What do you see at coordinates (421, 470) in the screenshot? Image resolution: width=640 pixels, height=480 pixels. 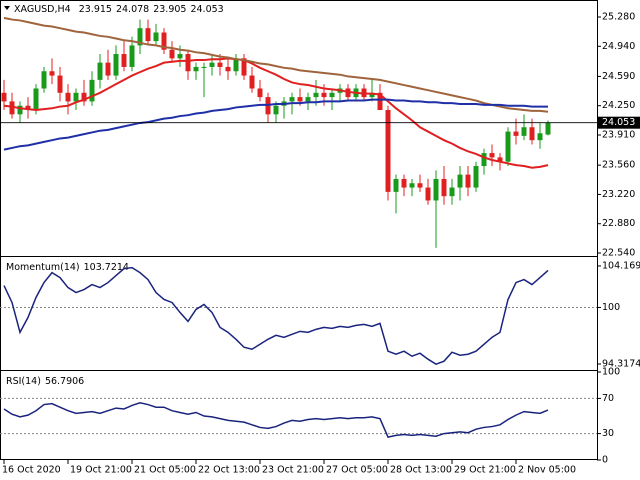 I see `x-tick-label: 28 Oct 13:00` at bounding box center [421, 470].